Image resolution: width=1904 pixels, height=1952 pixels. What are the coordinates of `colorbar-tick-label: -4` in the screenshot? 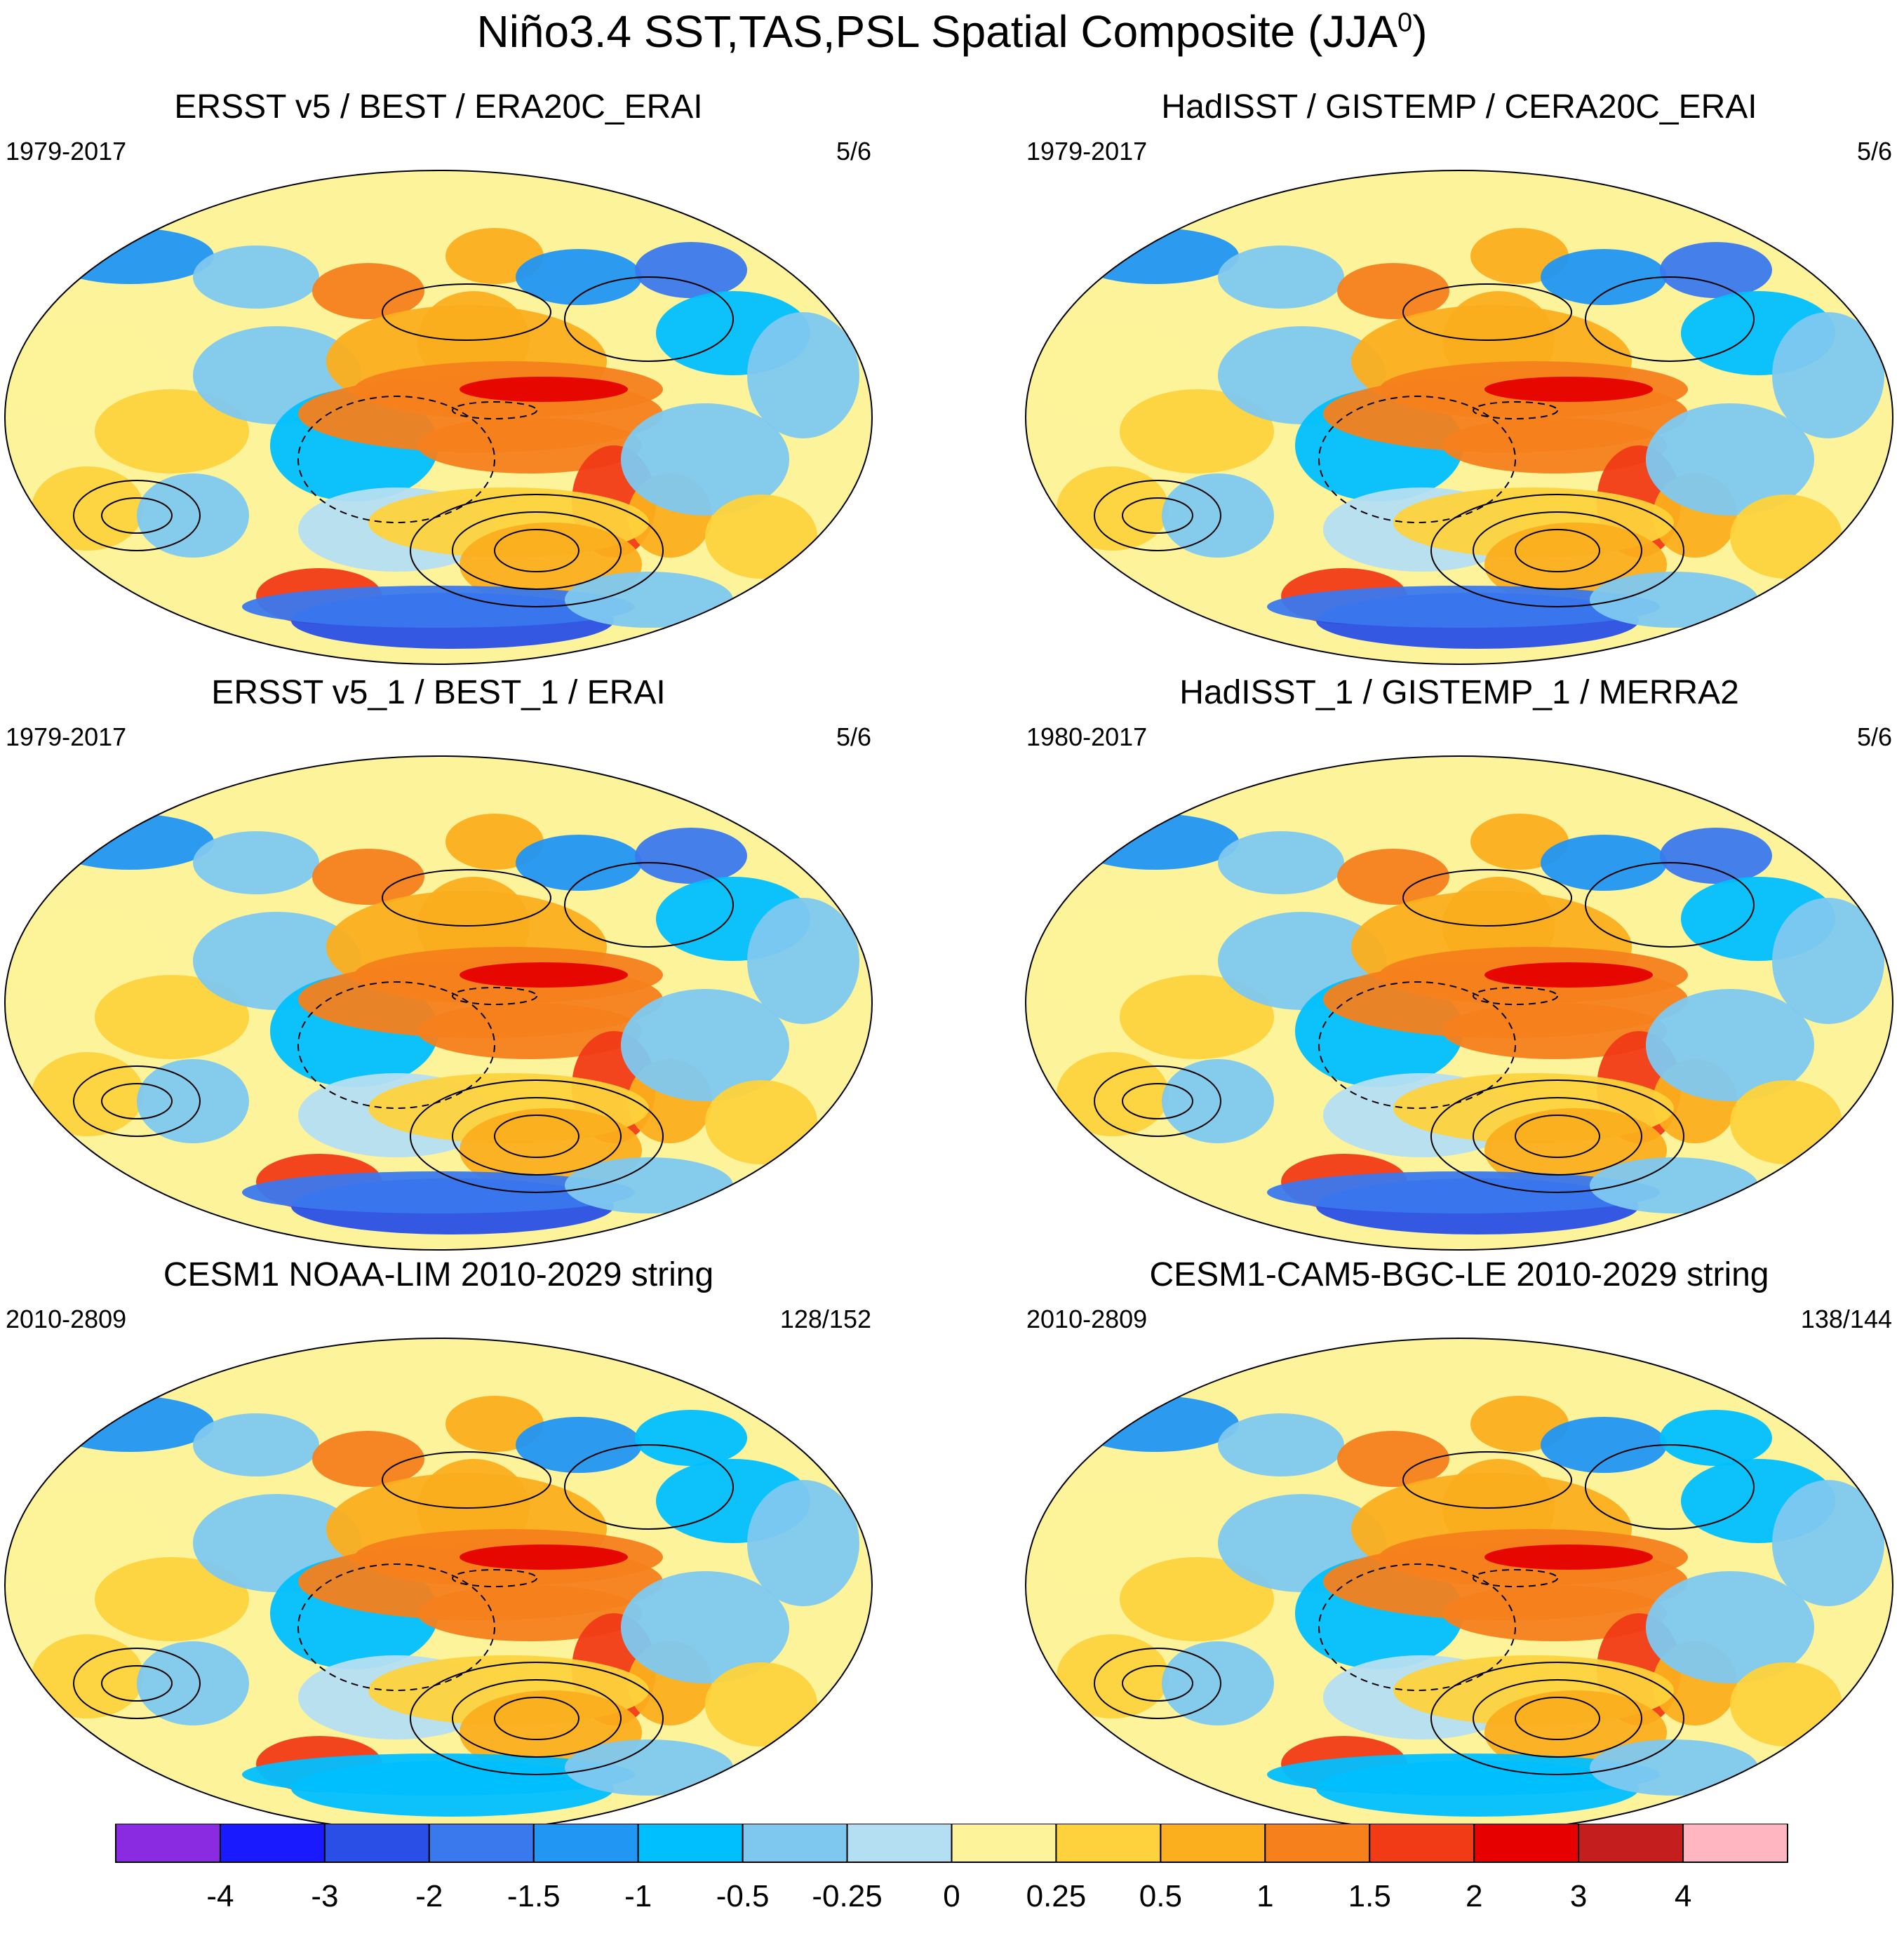 It's located at (220, 1896).